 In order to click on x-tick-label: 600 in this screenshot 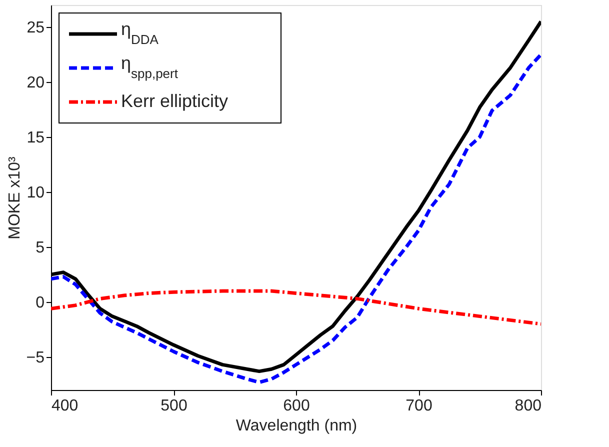, I will do `click(296, 406)`.